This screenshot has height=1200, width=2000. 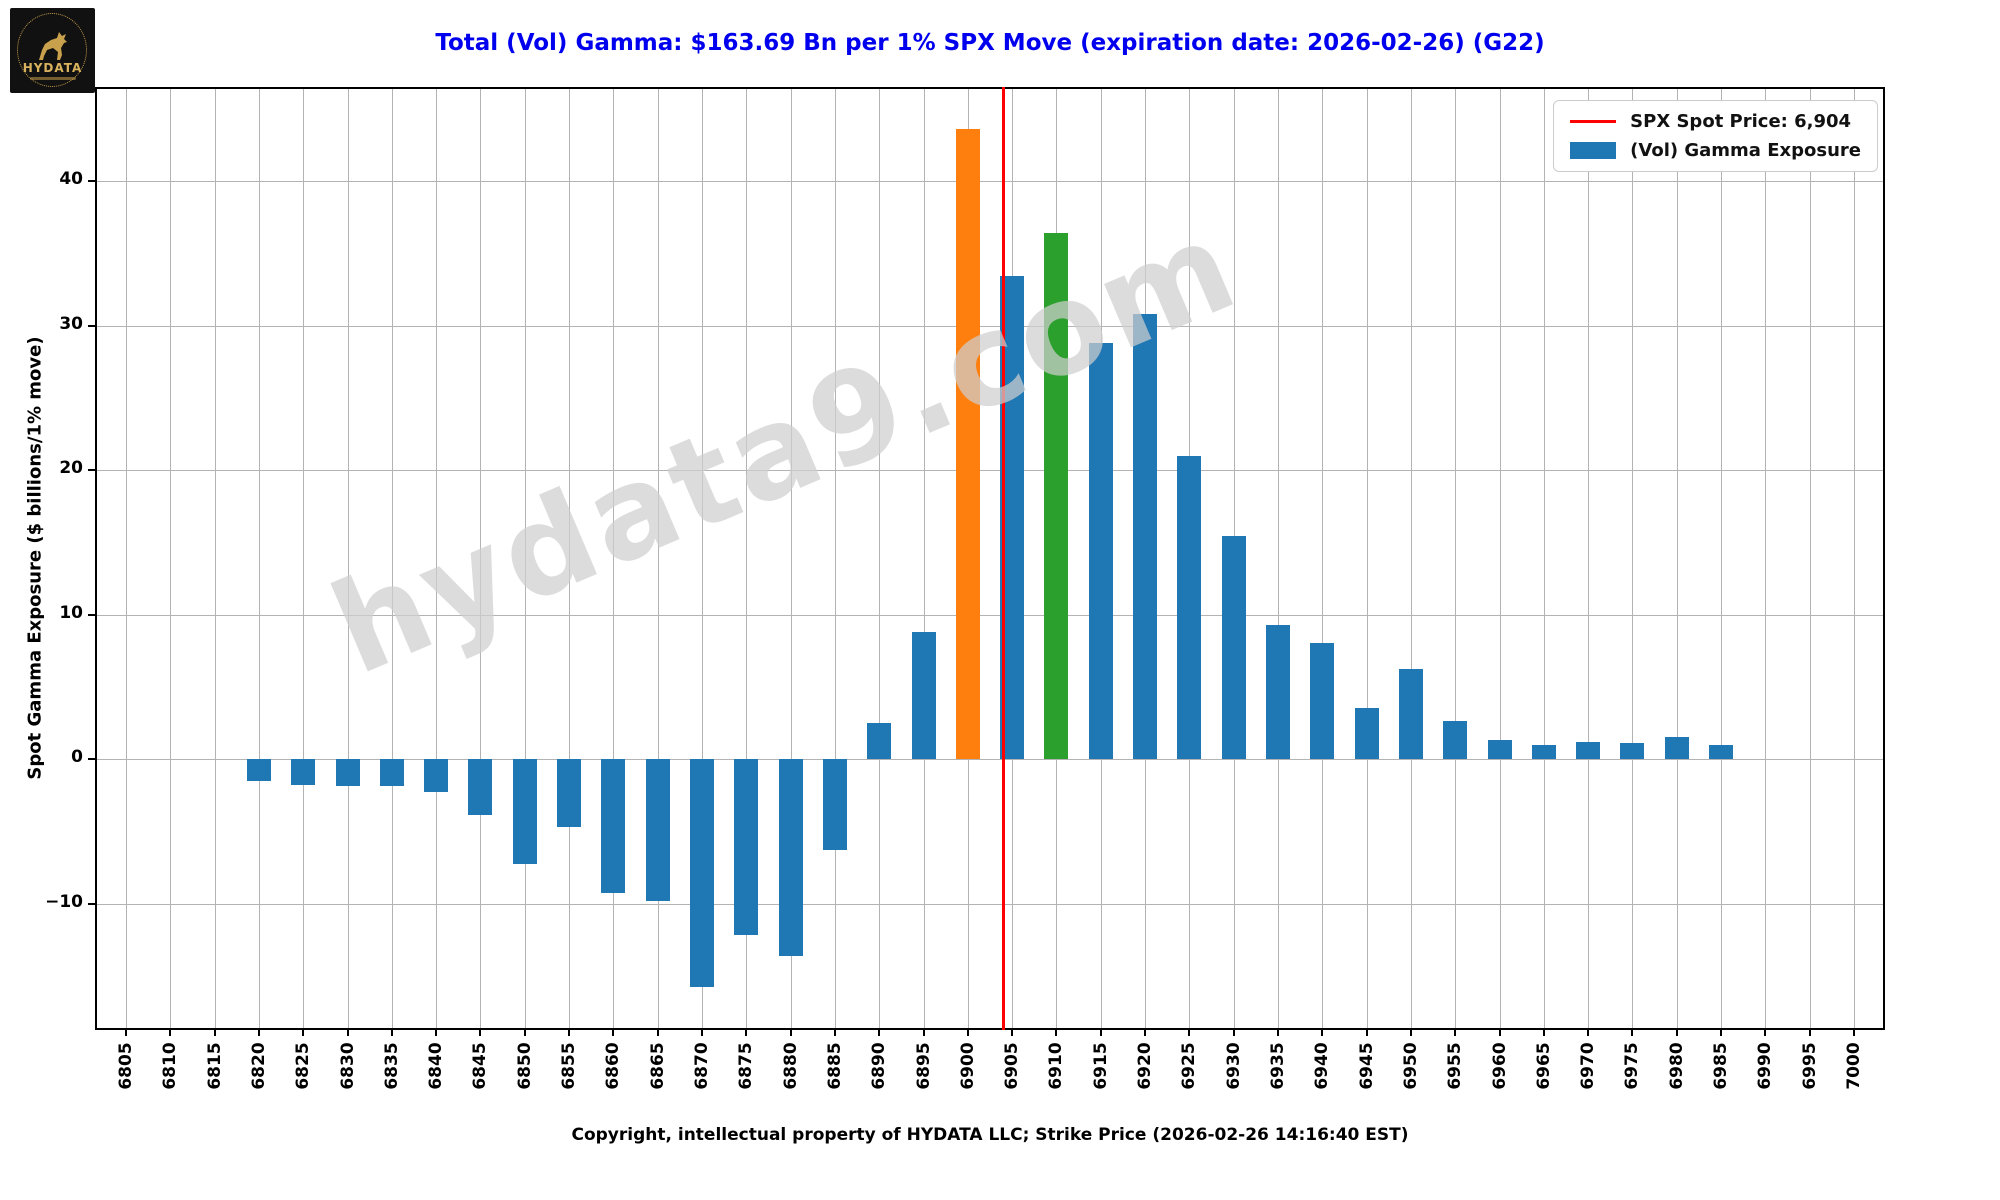 What do you see at coordinates (702, 1066) in the screenshot?
I see `x-tick-label-6870: 6870` at bounding box center [702, 1066].